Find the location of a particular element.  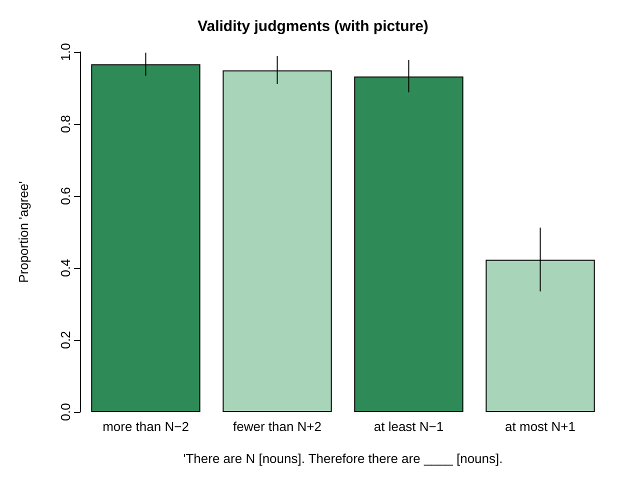

x-axis-title: 'There are N [nouns]. Therefore there are ____ [nouns]. is located at coordinates (343, 458).